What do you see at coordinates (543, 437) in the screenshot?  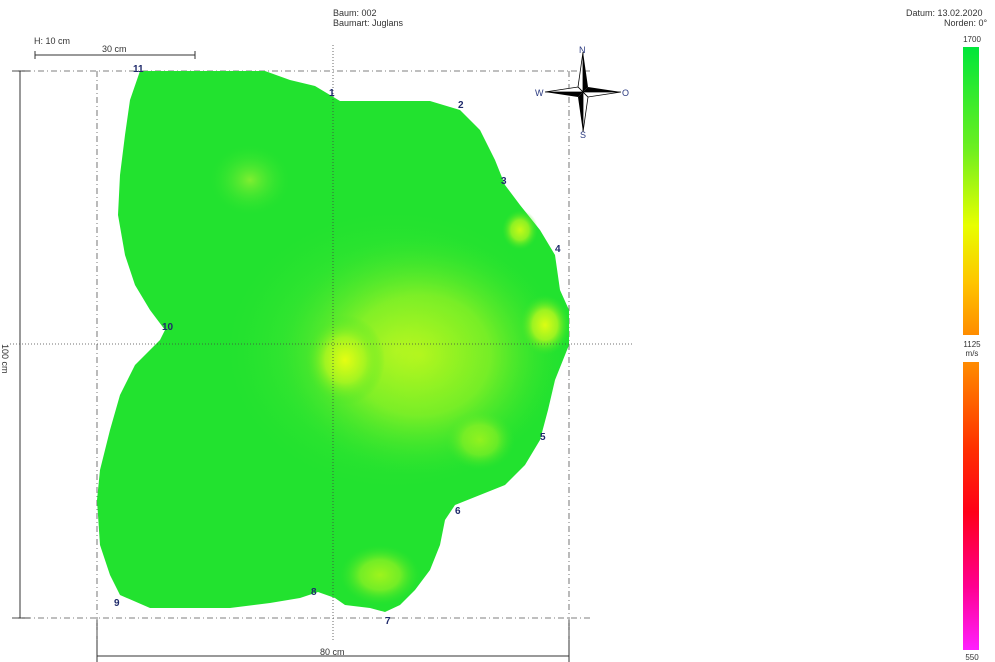 I see `sensor-label: 5` at bounding box center [543, 437].